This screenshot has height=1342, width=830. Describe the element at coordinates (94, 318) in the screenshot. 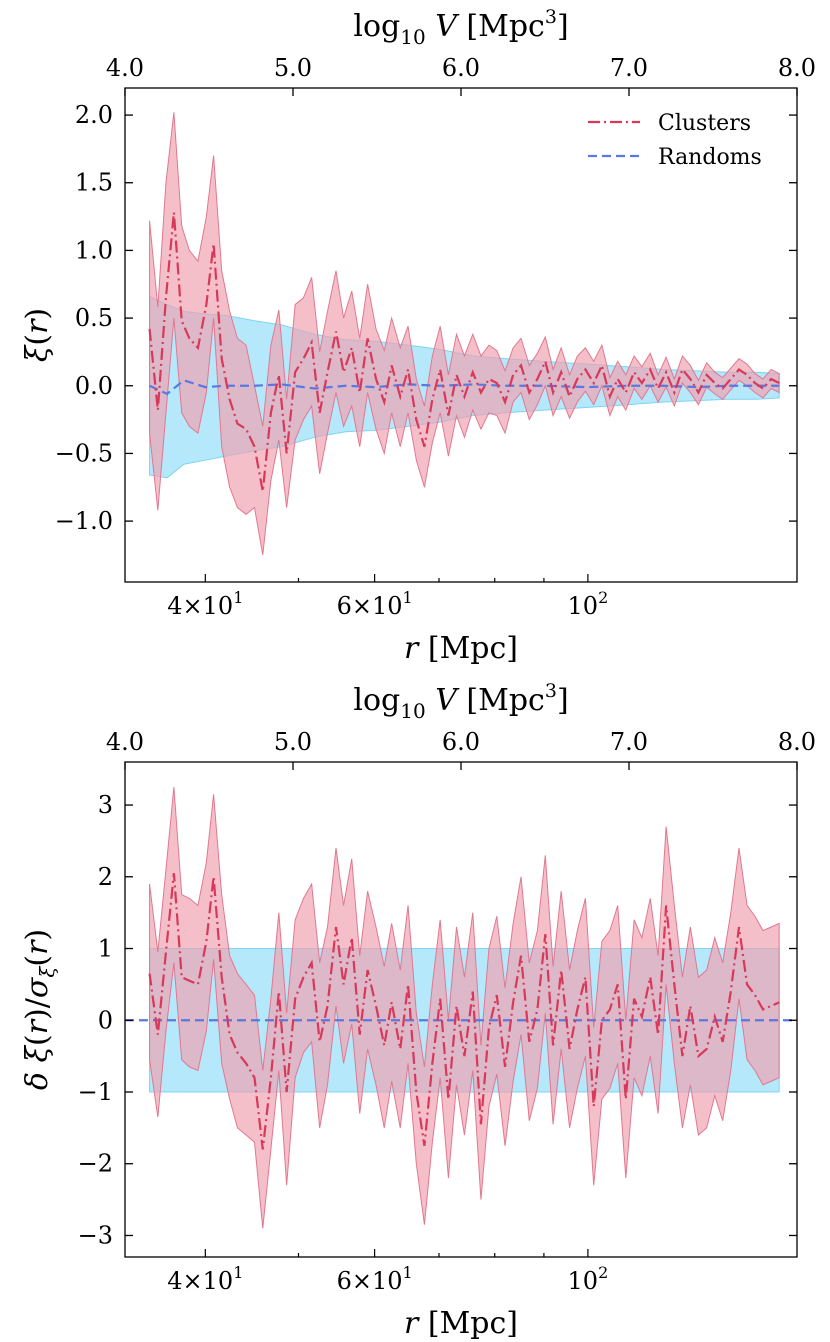

I see `y-tick-label: 0.5` at that location.